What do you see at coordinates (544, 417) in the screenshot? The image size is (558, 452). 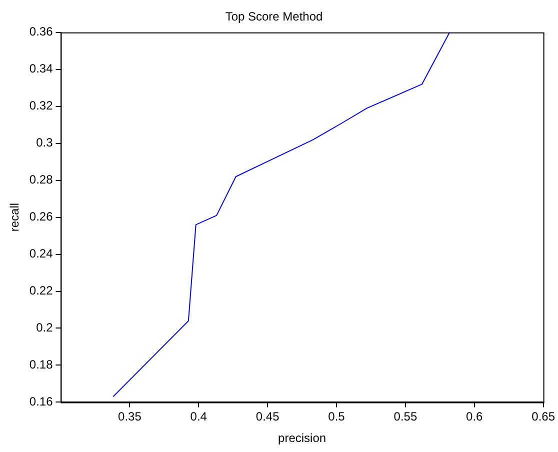 I see `x-tick-label: 0.65` at bounding box center [544, 417].